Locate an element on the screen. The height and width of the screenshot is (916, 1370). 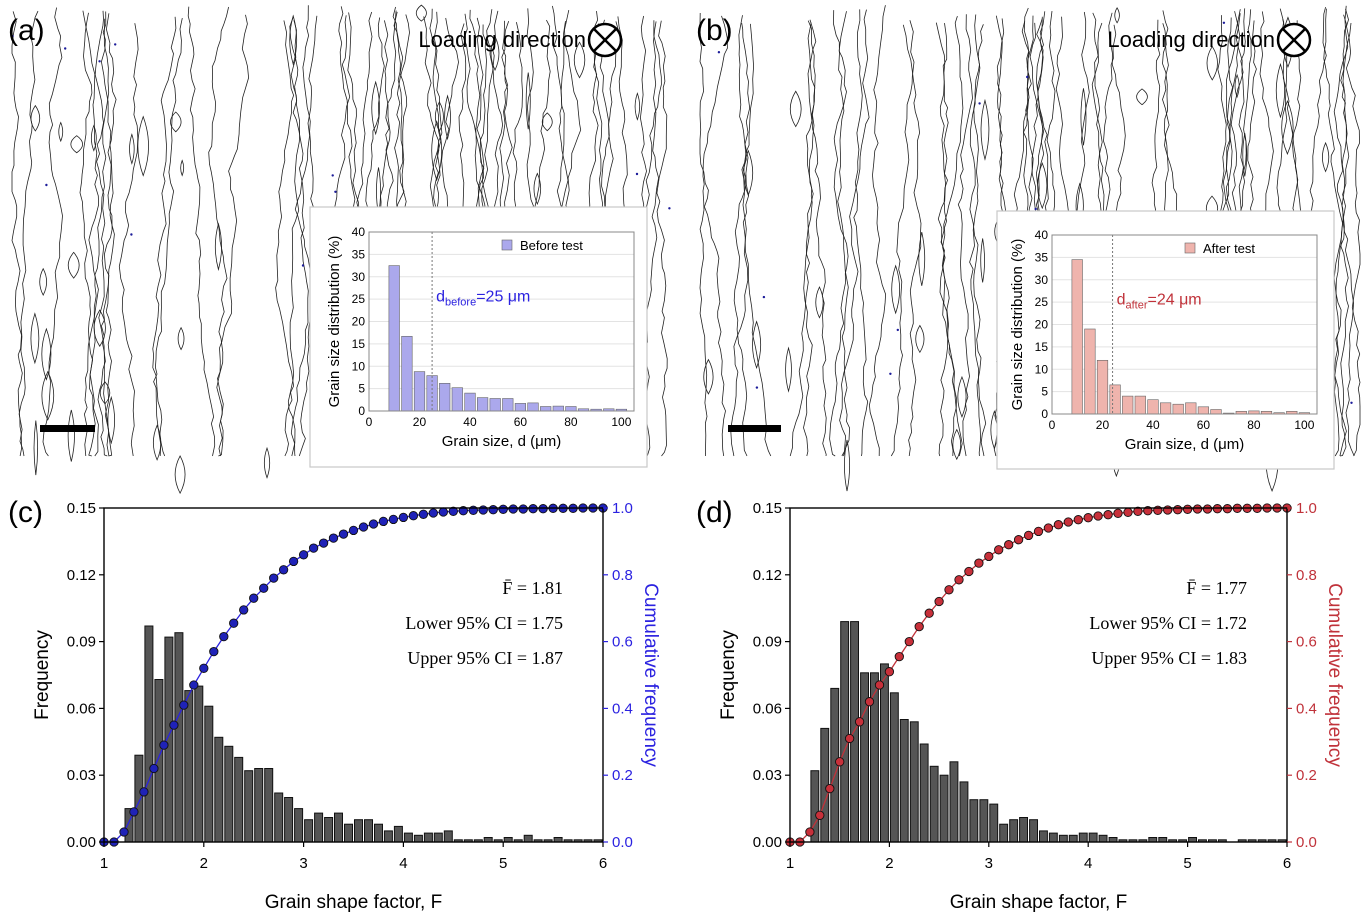
x-tick-label: 40 is located at coordinates (1153, 425).